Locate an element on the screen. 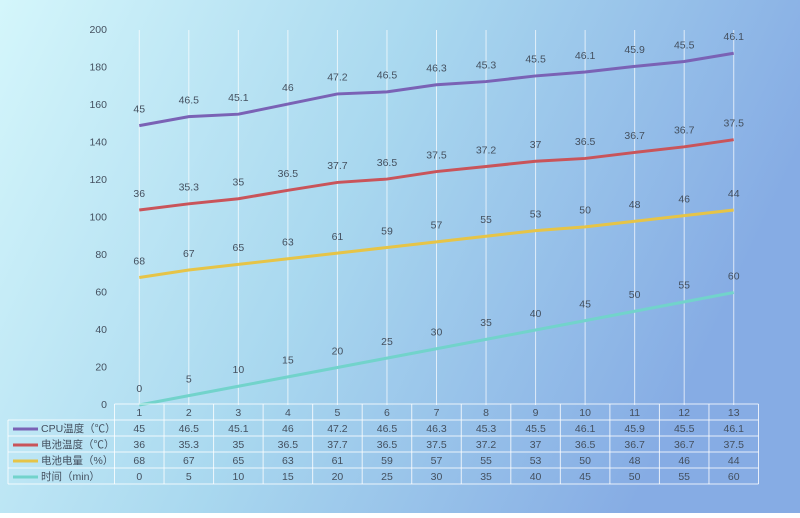  x-tick-label: 13 is located at coordinates (734, 413).